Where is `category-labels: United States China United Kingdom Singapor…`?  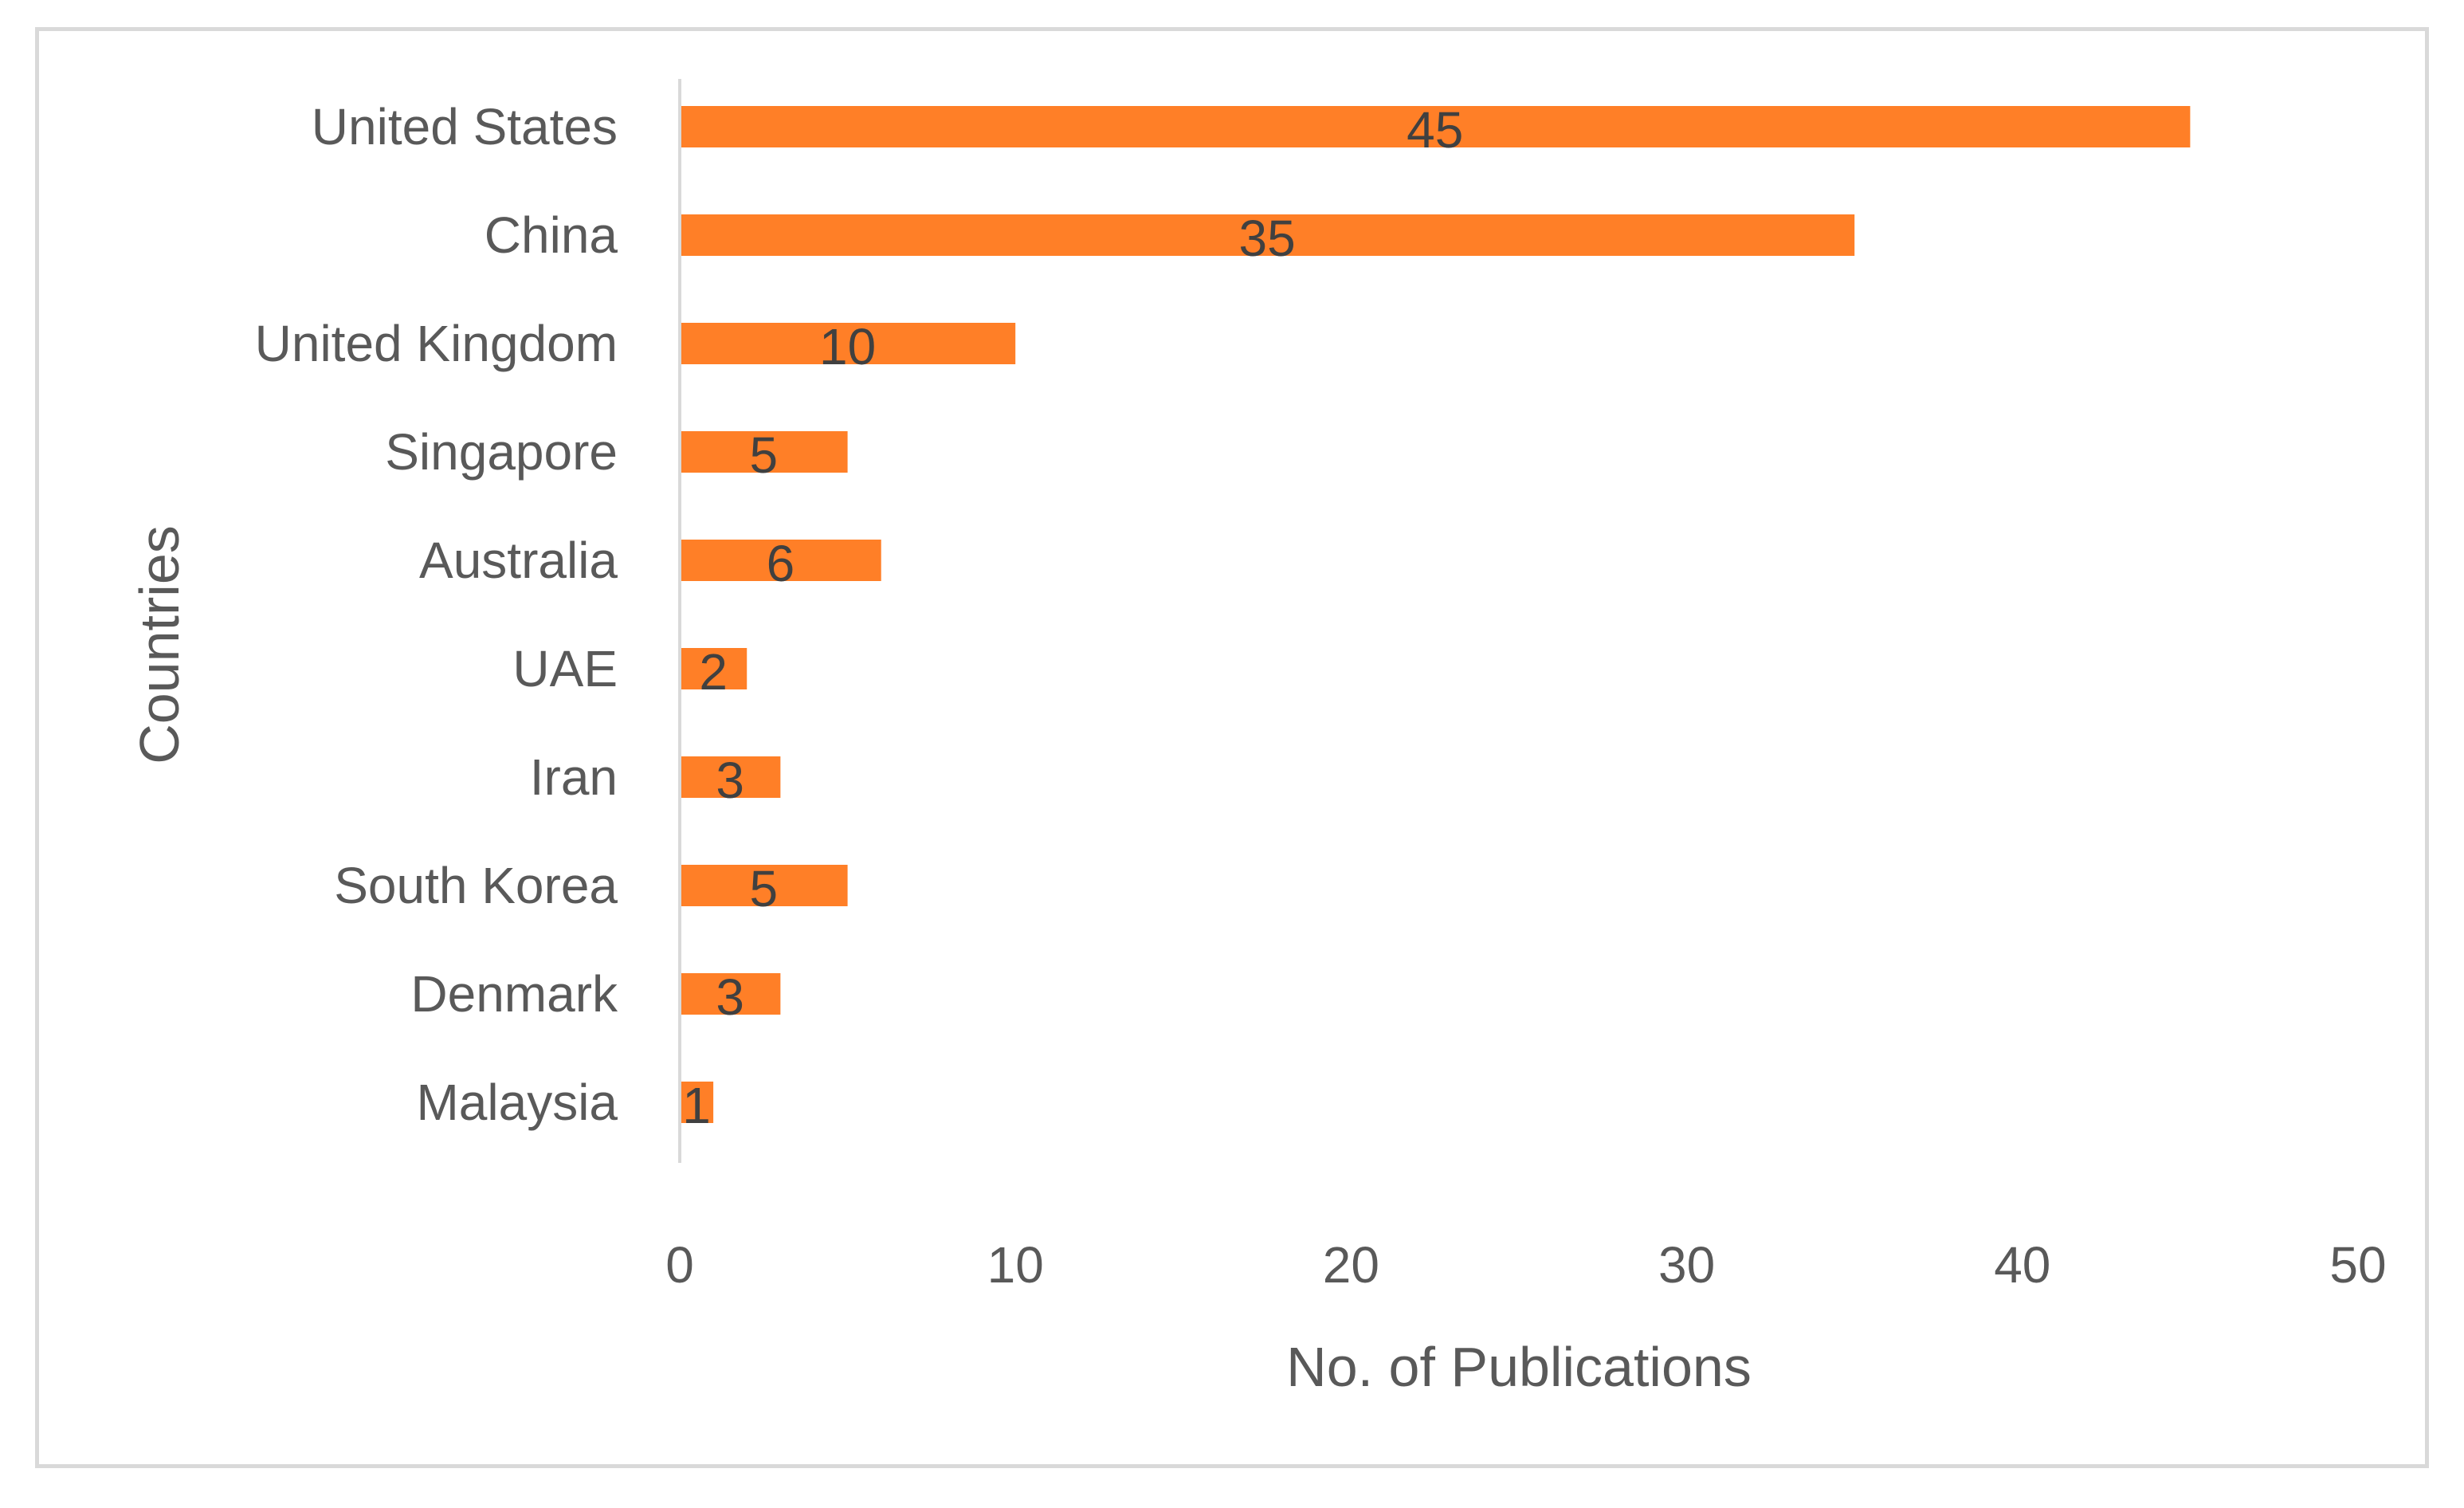
category-labels: United States China United Kingdom Singapor… is located at coordinates (436, 614).